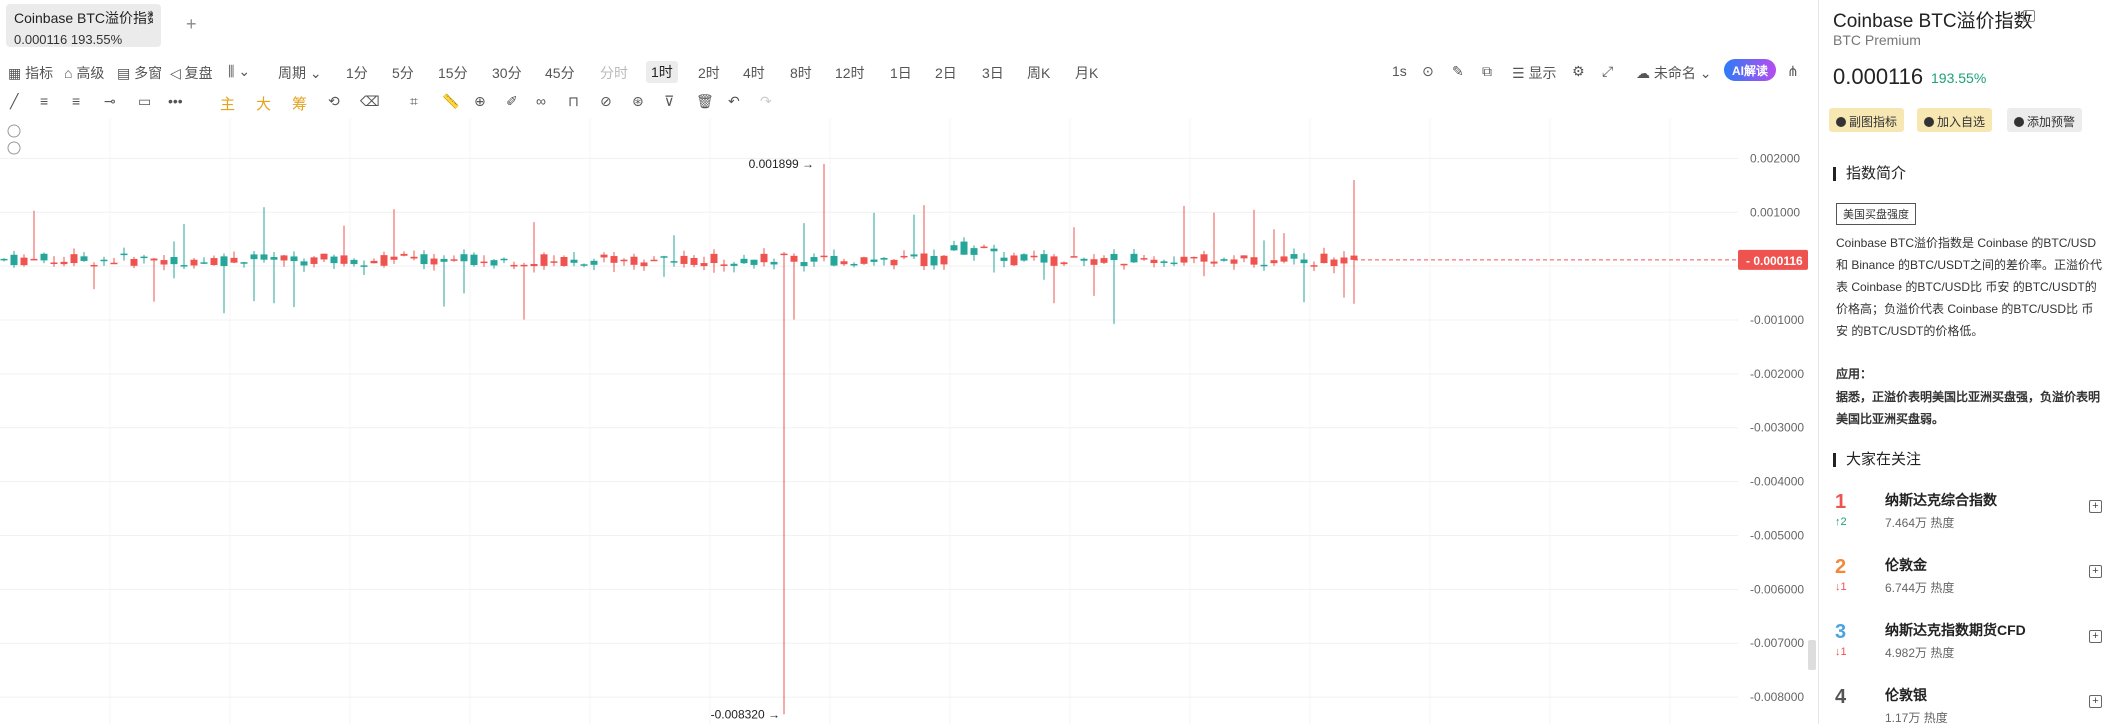  What do you see at coordinates (300, 73) in the screenshot?
I see `period-dropdown: 周期 ⌄` at bounding box center [300, 73].